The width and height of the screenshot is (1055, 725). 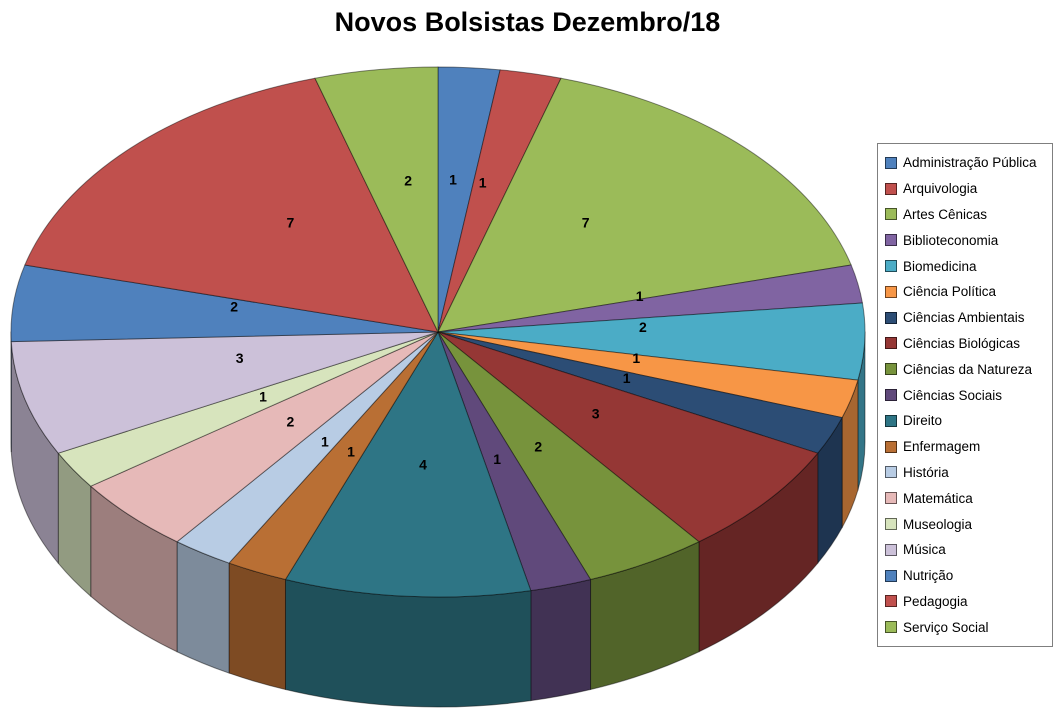 I want to click on legend-item: Matemática, so click(x=968, y=498).